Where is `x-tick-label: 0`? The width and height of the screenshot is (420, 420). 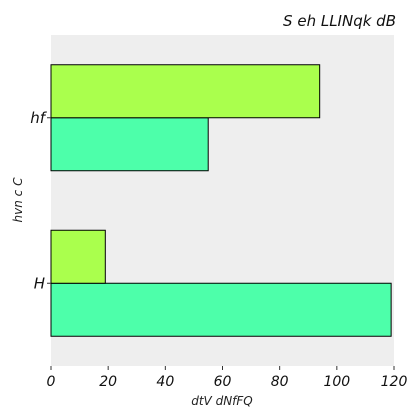 x-tick-label: 0 is located at coordinates (51, 382).